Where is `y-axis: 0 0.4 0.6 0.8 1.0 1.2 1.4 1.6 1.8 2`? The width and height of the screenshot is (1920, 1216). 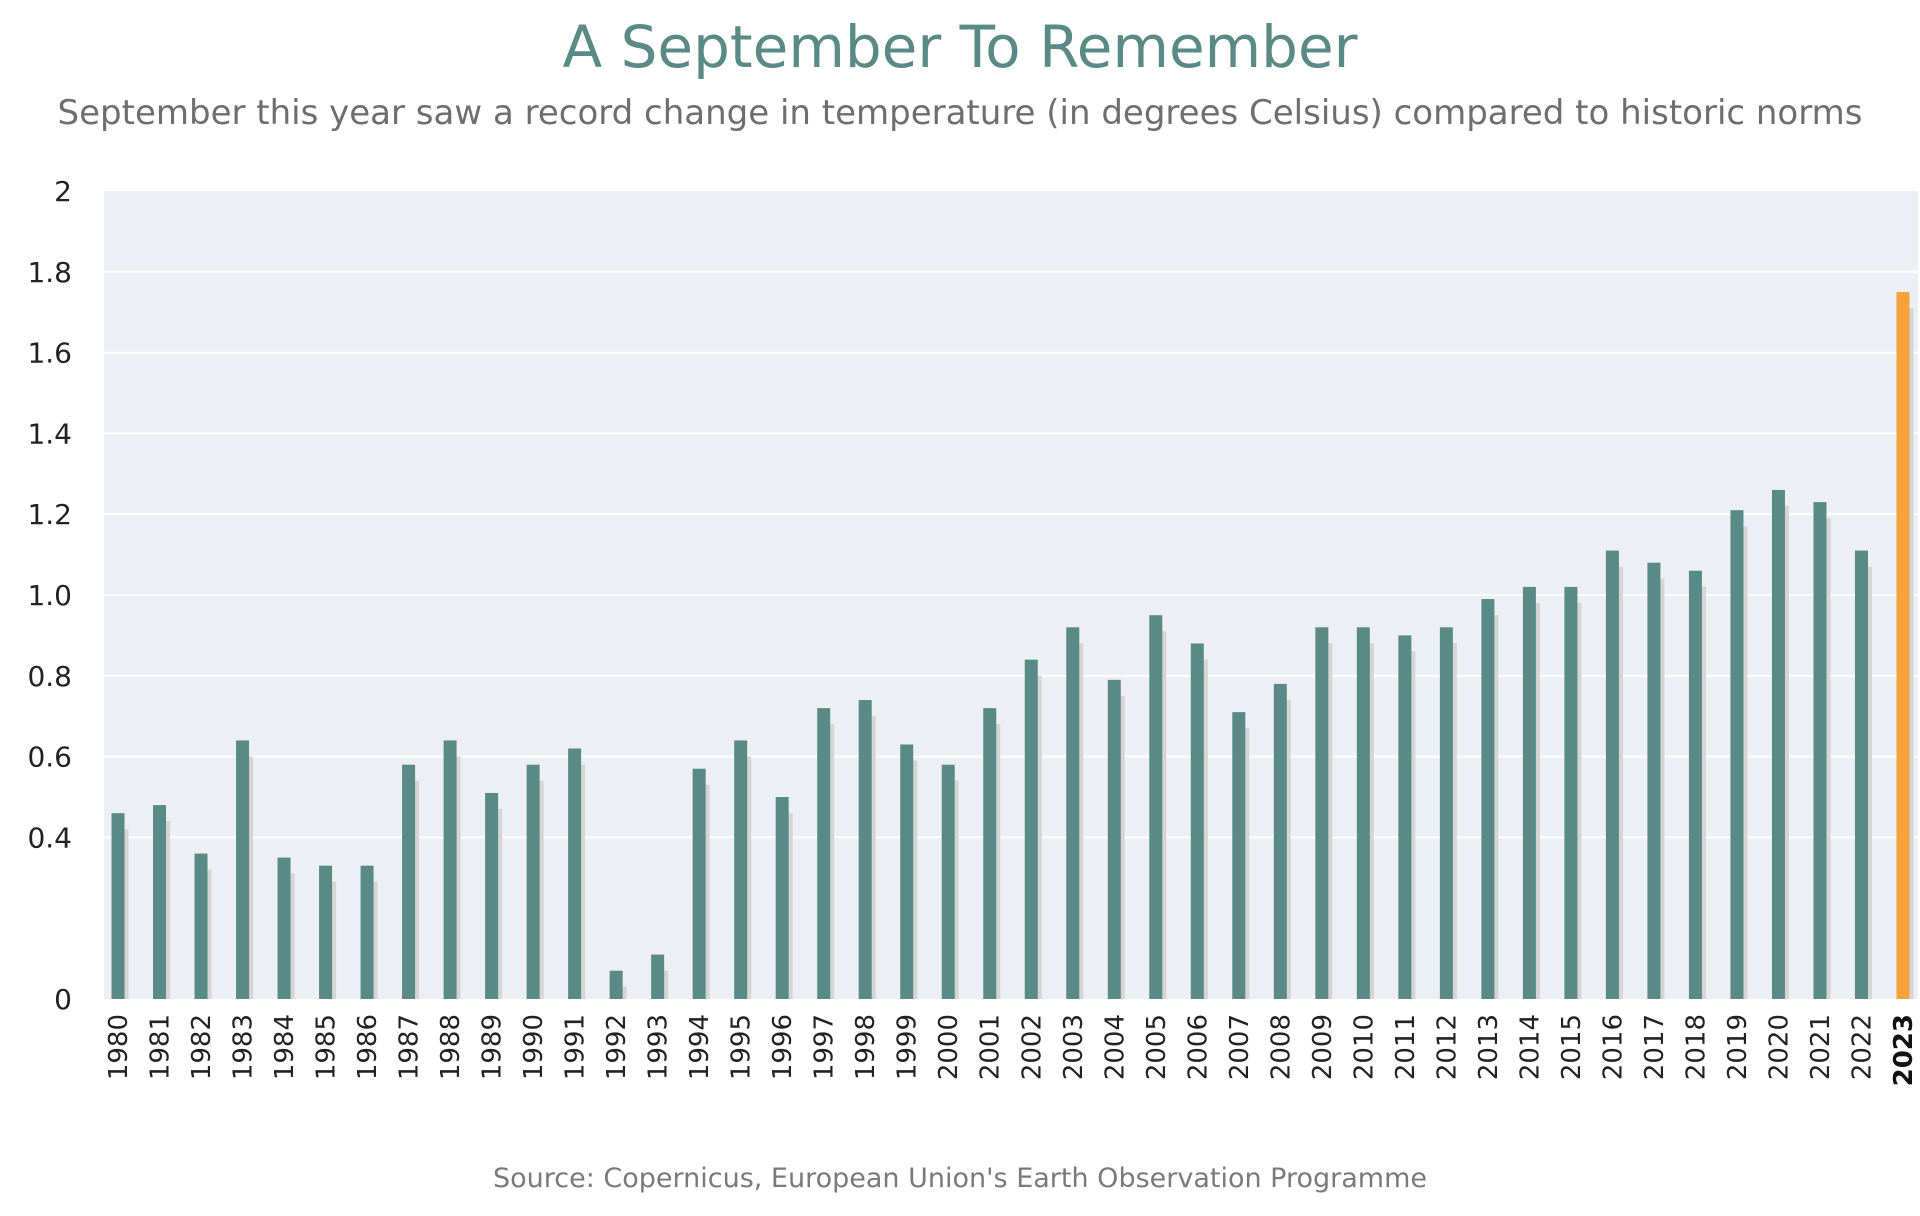
y-axis: 0 0.4 0.6 0.8 1.0 1.2 1.4 1.6 1.8 2 is located at coordinates (49, 595).